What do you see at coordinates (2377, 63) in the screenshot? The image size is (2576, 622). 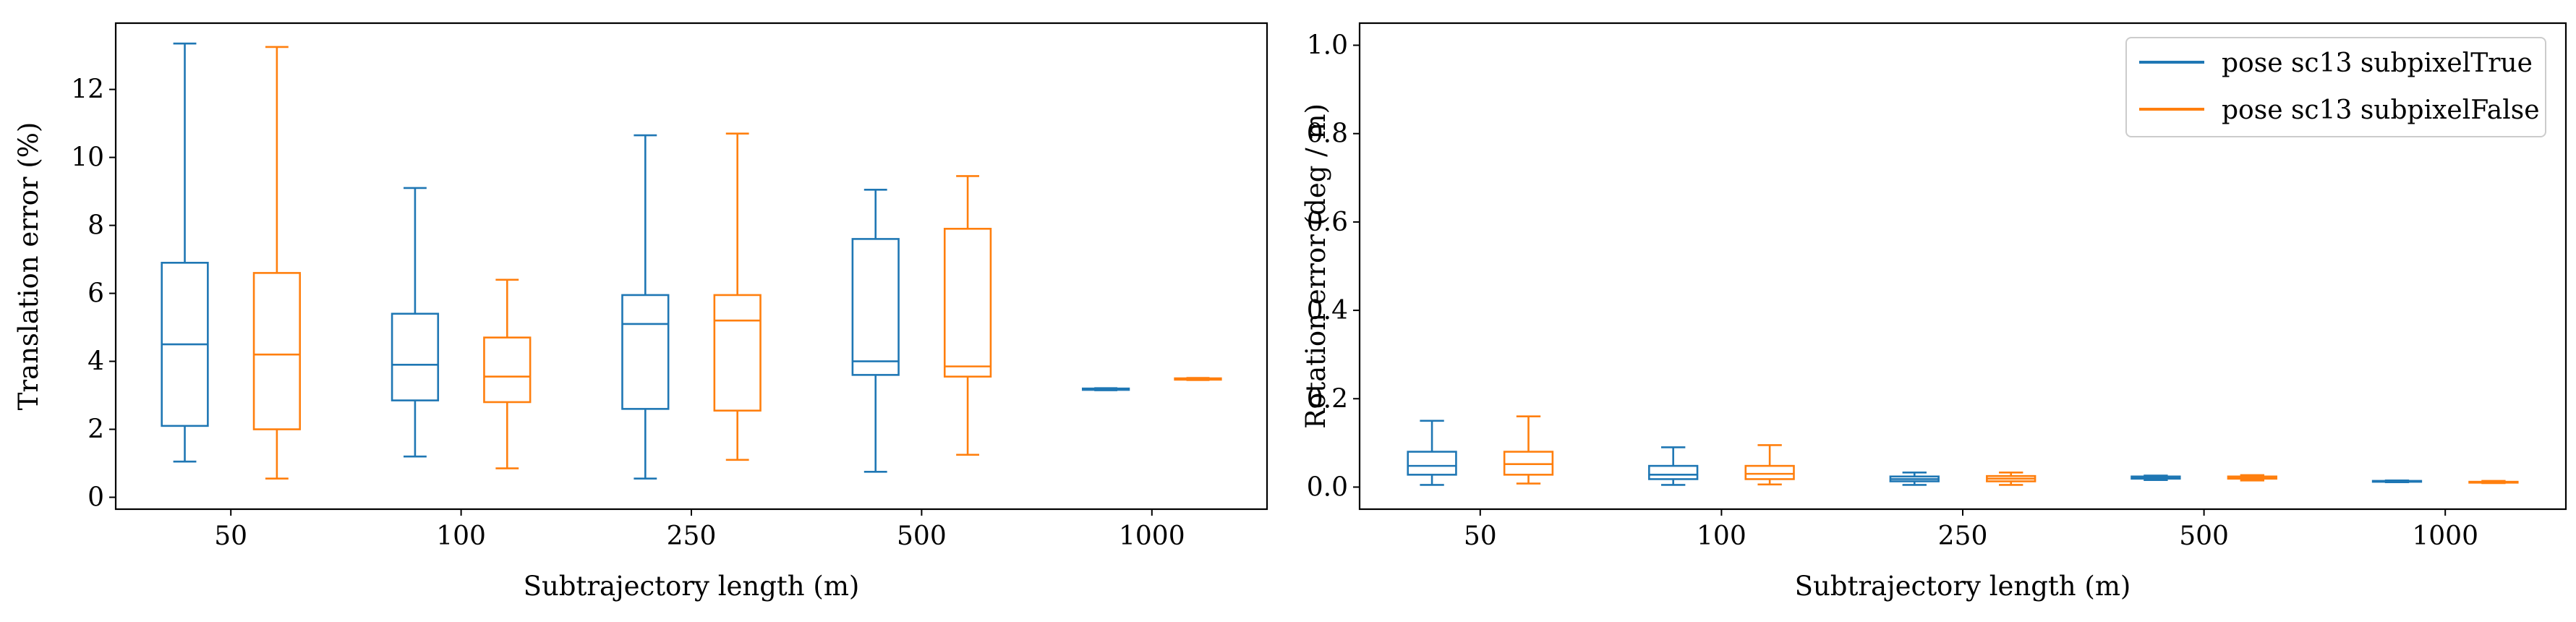 I see `legend-label-subpixel-true: pose sc13 subpixelTrue` at bounding box center [2377, 63].